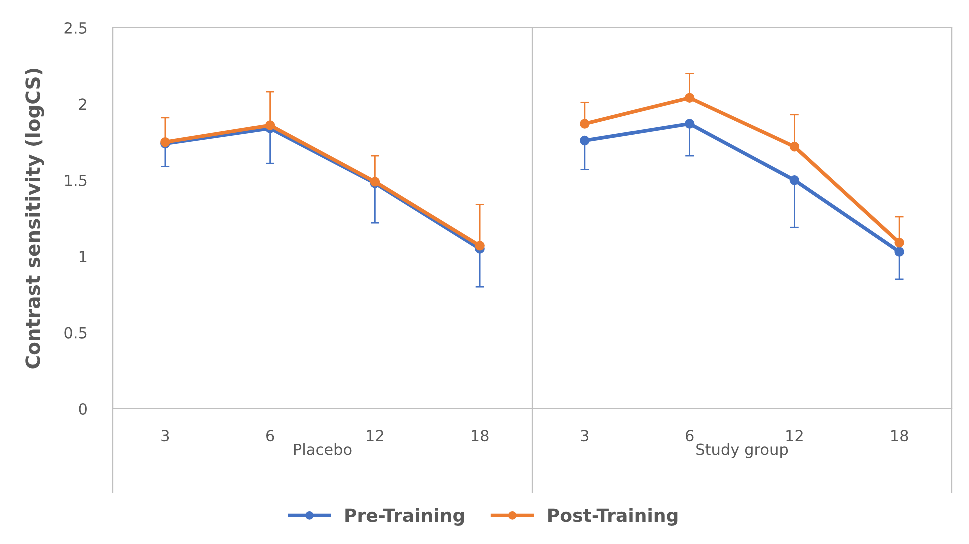  I want to click on y-tick-label: 2.5, so click(75, 28).